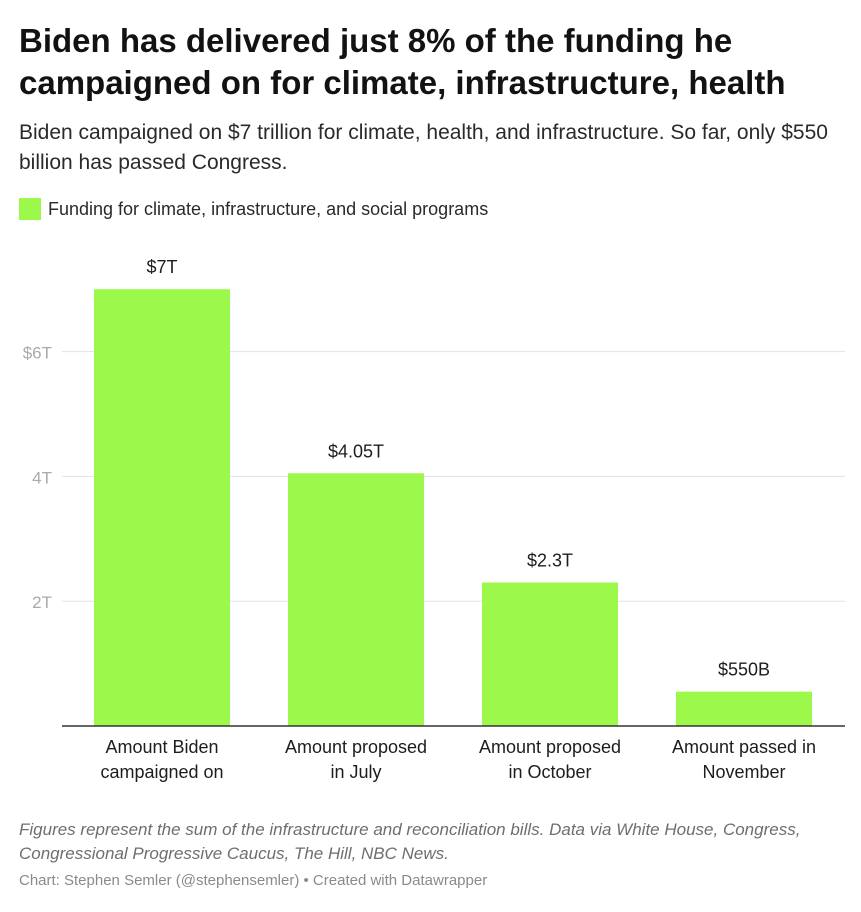 This screenshot has width=861, height=912. I want to click on bar-value-label: $7T, so click(161, 267).